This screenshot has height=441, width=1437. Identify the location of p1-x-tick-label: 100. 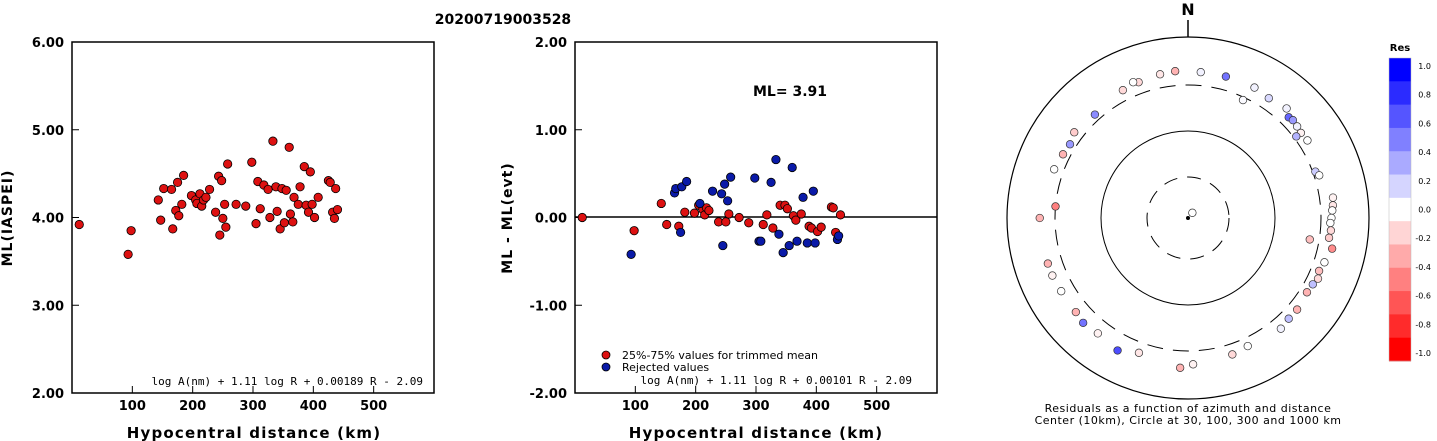
(132, 406).